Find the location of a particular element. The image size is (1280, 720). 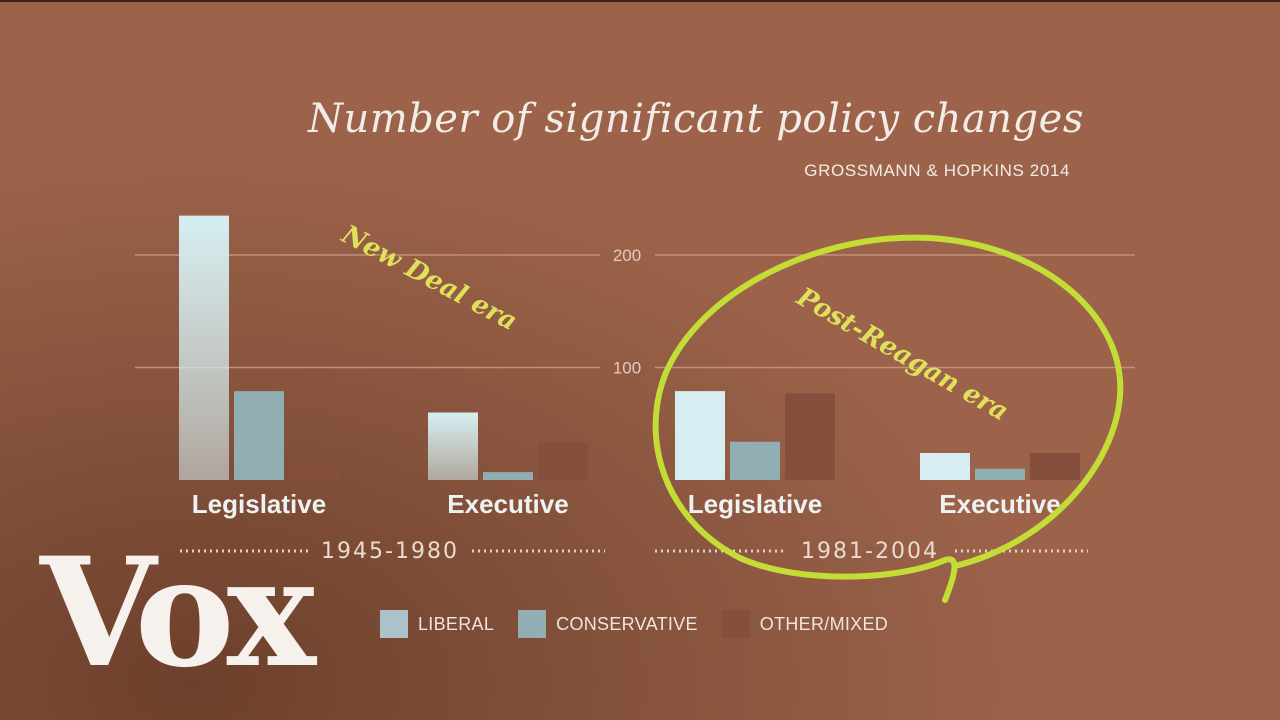

gridlines is located at coordinates (635, 311).